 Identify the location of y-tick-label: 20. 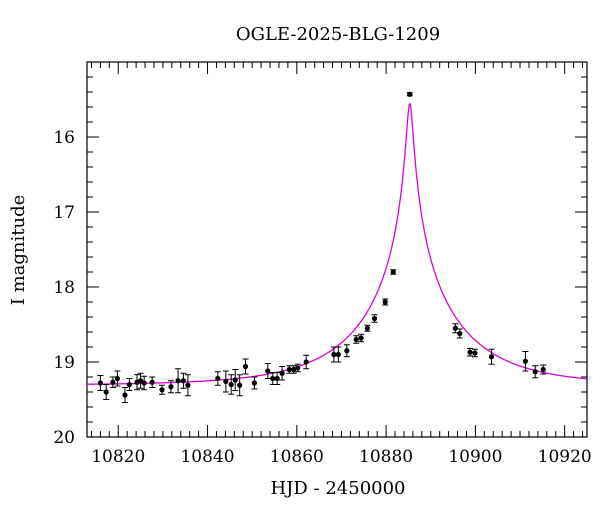
(64, 438).